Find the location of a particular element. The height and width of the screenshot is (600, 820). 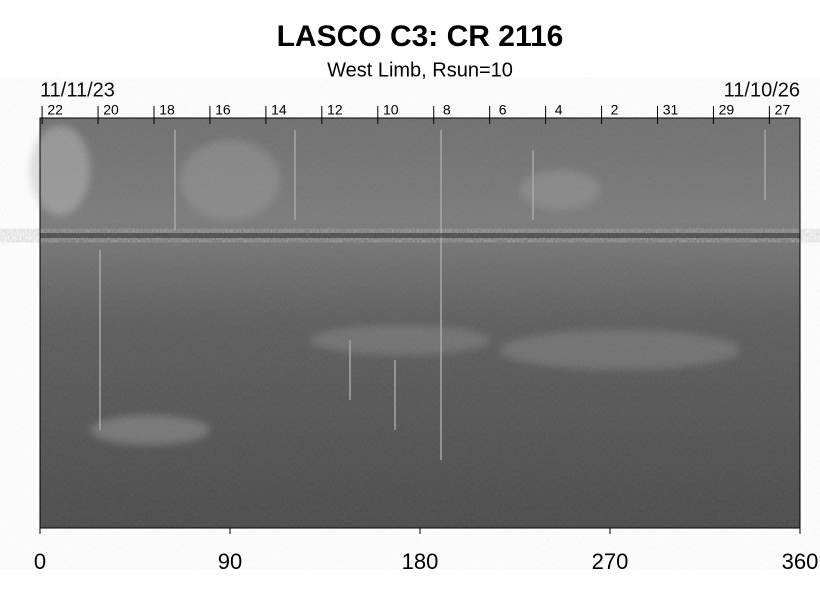

top-tick-label: 18 is located at coordinates (167, 110).